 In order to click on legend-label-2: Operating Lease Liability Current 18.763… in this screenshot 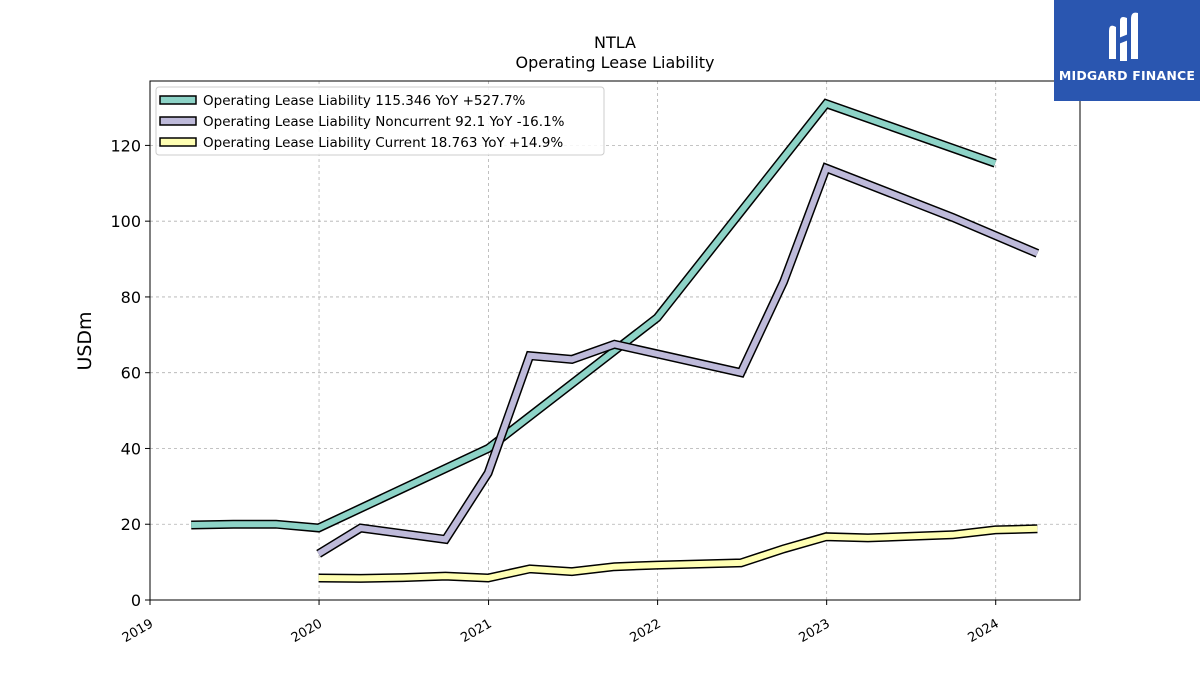, I will do `click(383, 143)`.